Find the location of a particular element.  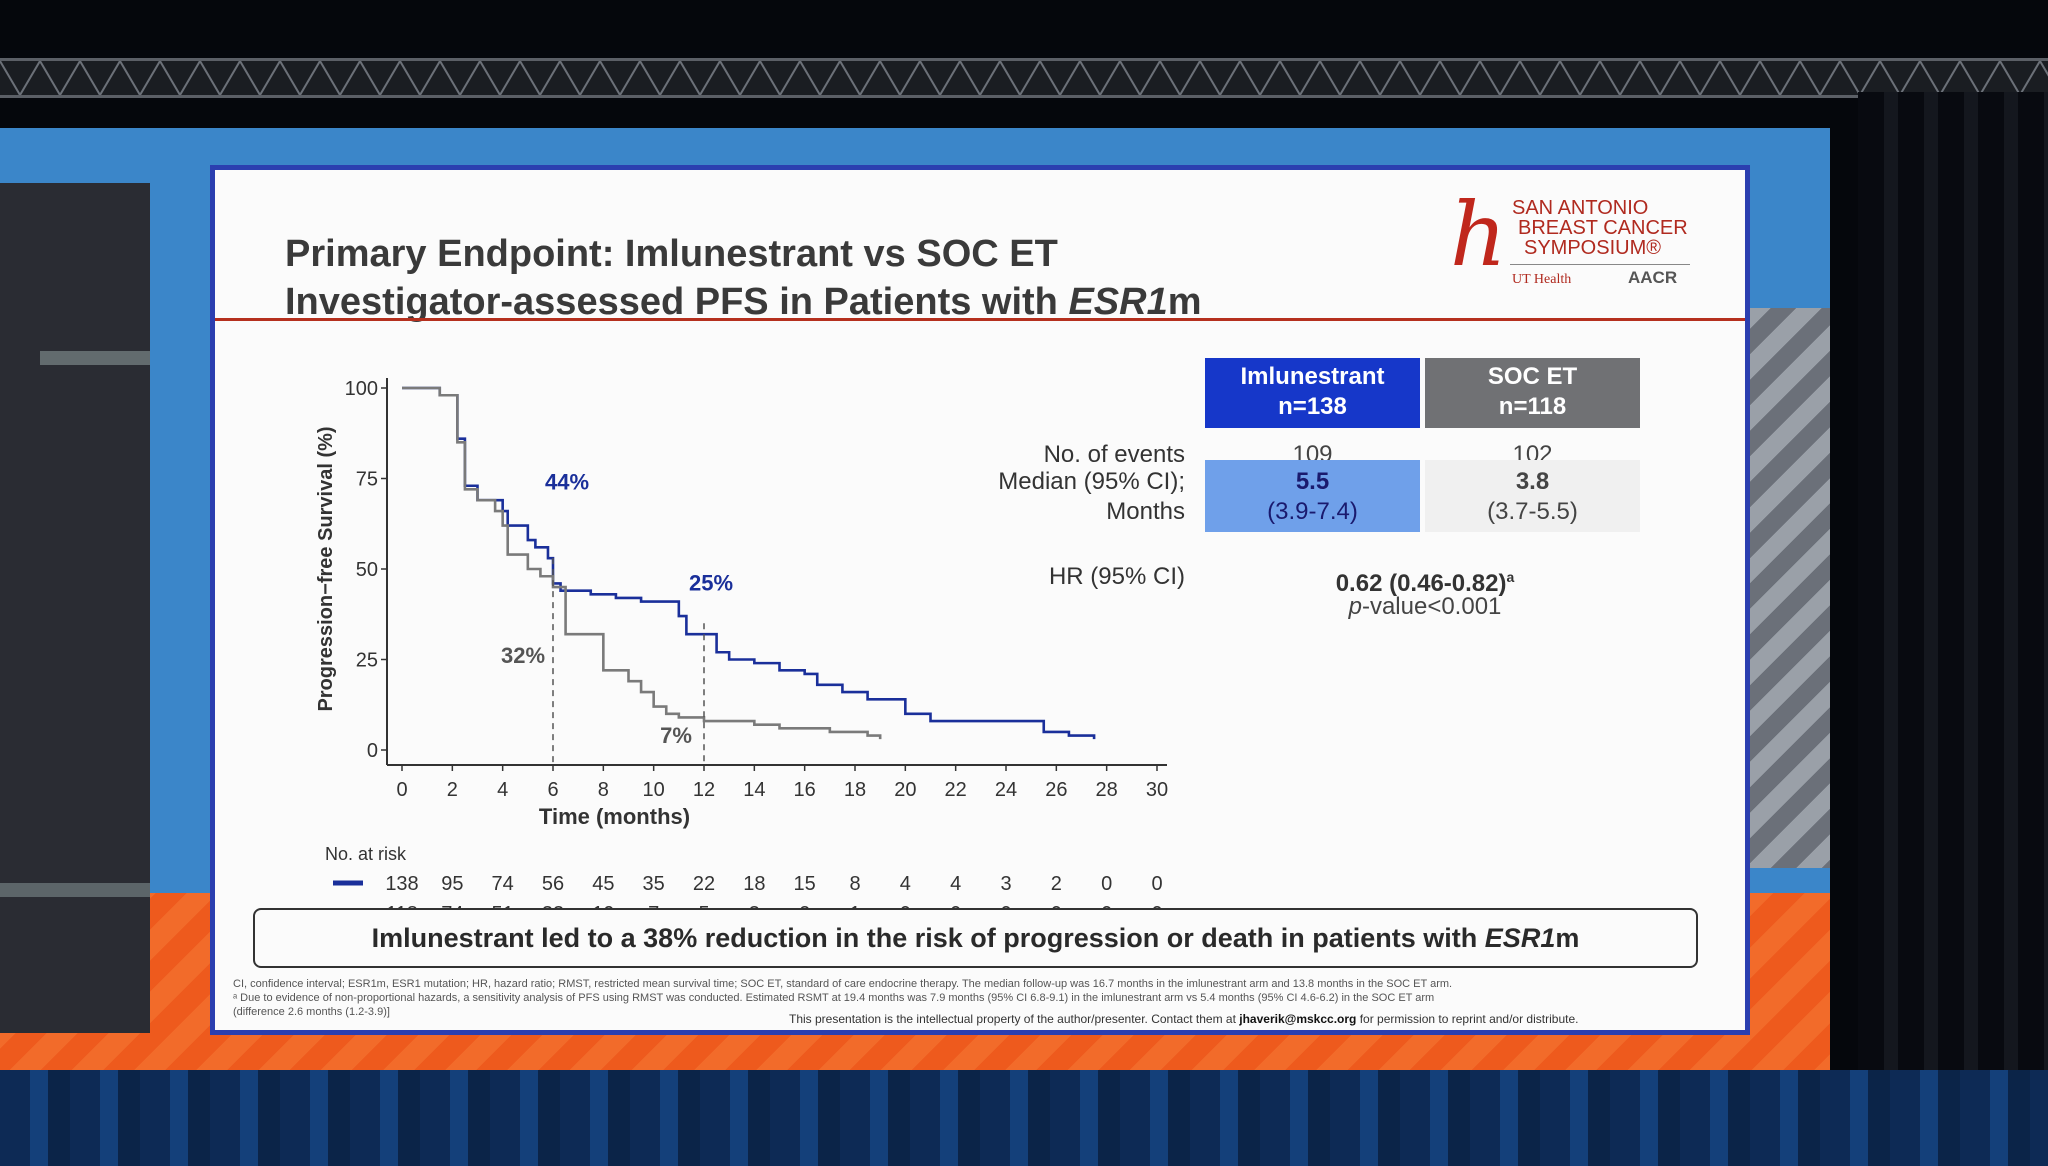

annotation-7pct: 7% is located at coordinates (676, 735).